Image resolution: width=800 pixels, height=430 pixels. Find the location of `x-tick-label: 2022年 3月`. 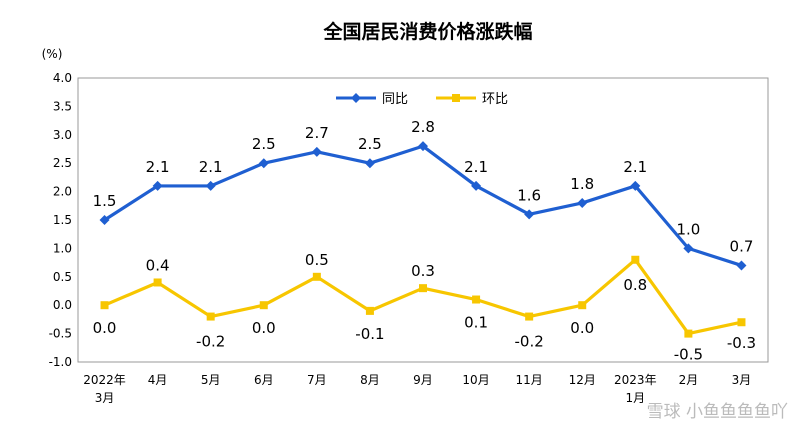

x-tick-label: 2022年 3月 is located at coordinates (104, 389).